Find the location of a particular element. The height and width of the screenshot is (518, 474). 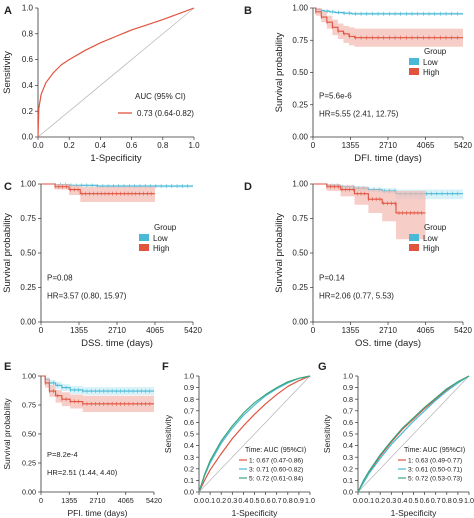

x-tick-label: 0.3 is located at coordinates (232, 500).